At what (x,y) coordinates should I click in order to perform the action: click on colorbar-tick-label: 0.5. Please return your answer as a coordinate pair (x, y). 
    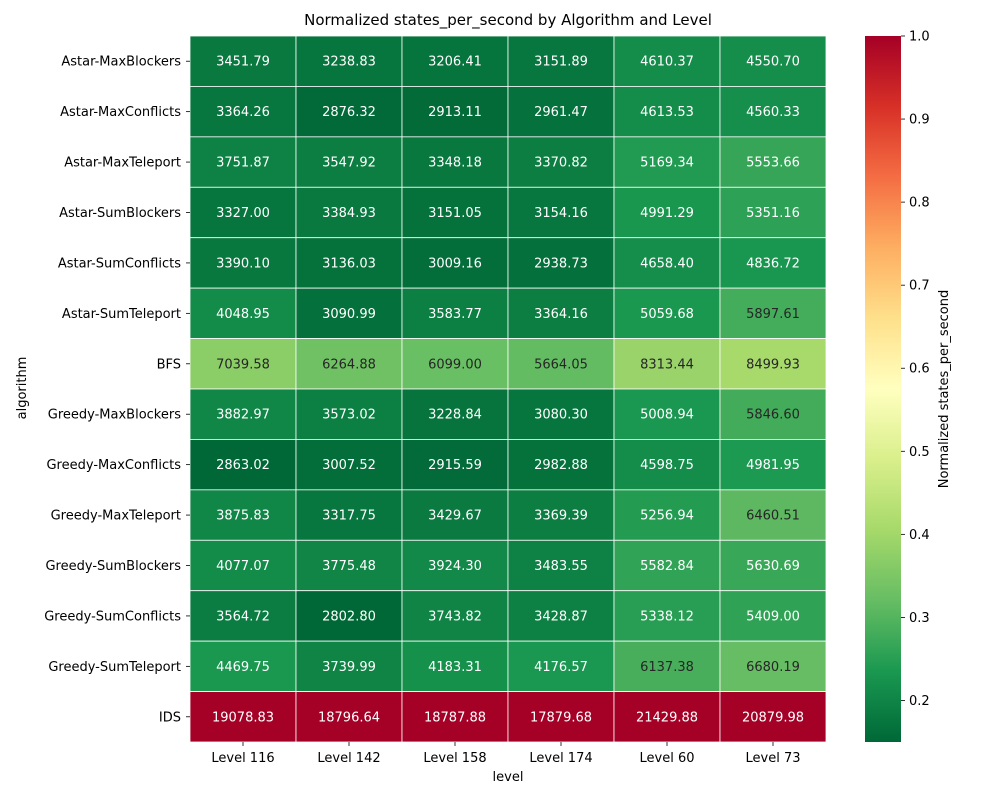
    Looking at the image, I should click on (919, 452).